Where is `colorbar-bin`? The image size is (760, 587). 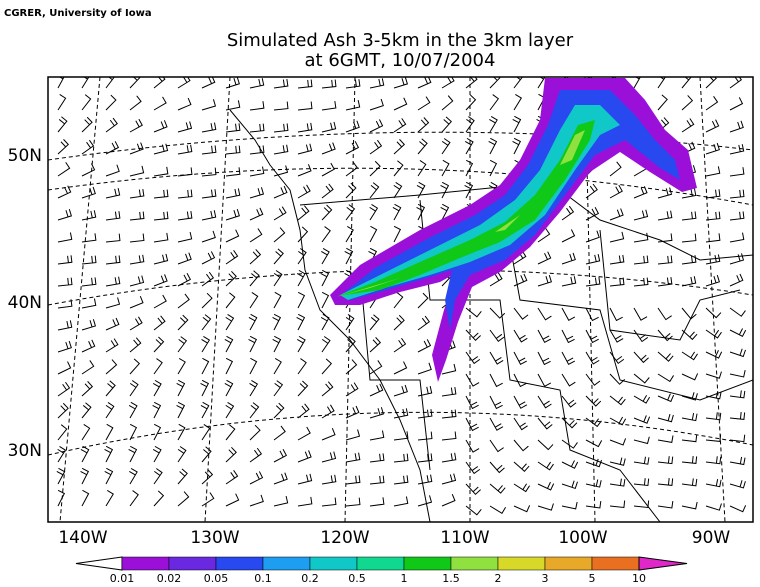 colorbar-bin is located at coordinates (145, 563).